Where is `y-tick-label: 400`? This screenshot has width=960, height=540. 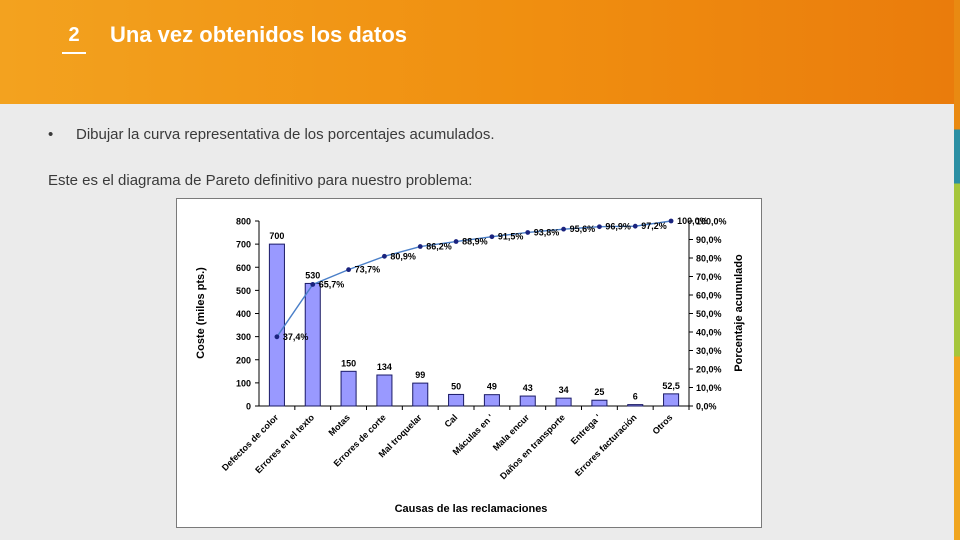
y-tick-label: 400 is located at coordinates (243, 314).